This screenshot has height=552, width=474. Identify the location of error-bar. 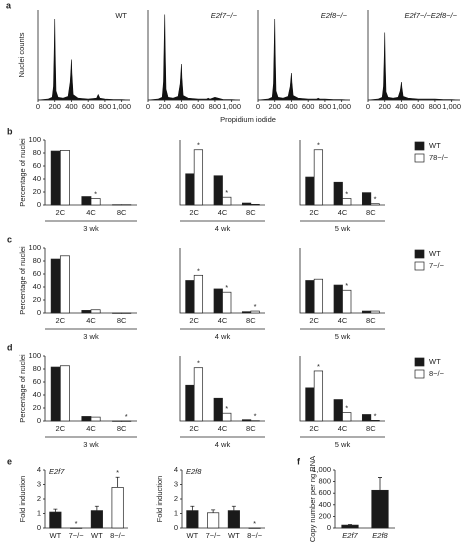
(213, 511).